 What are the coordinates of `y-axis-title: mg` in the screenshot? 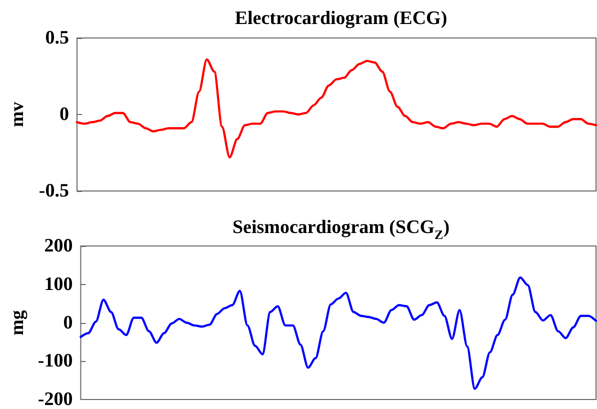 It's located at (17, 323).